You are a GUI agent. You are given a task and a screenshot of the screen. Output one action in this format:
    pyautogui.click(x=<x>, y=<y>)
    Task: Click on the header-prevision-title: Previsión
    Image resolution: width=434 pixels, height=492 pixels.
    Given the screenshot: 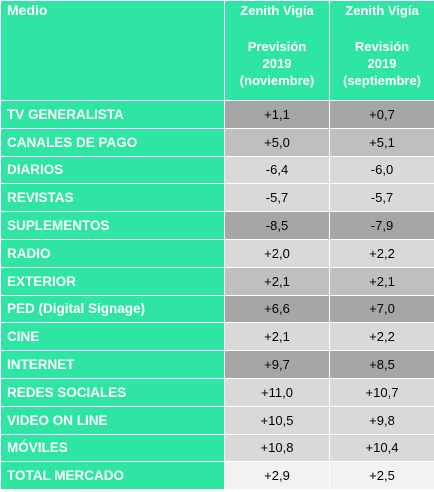 What is the action you would take?
    pyautogui.click(x=277, y=46)
    